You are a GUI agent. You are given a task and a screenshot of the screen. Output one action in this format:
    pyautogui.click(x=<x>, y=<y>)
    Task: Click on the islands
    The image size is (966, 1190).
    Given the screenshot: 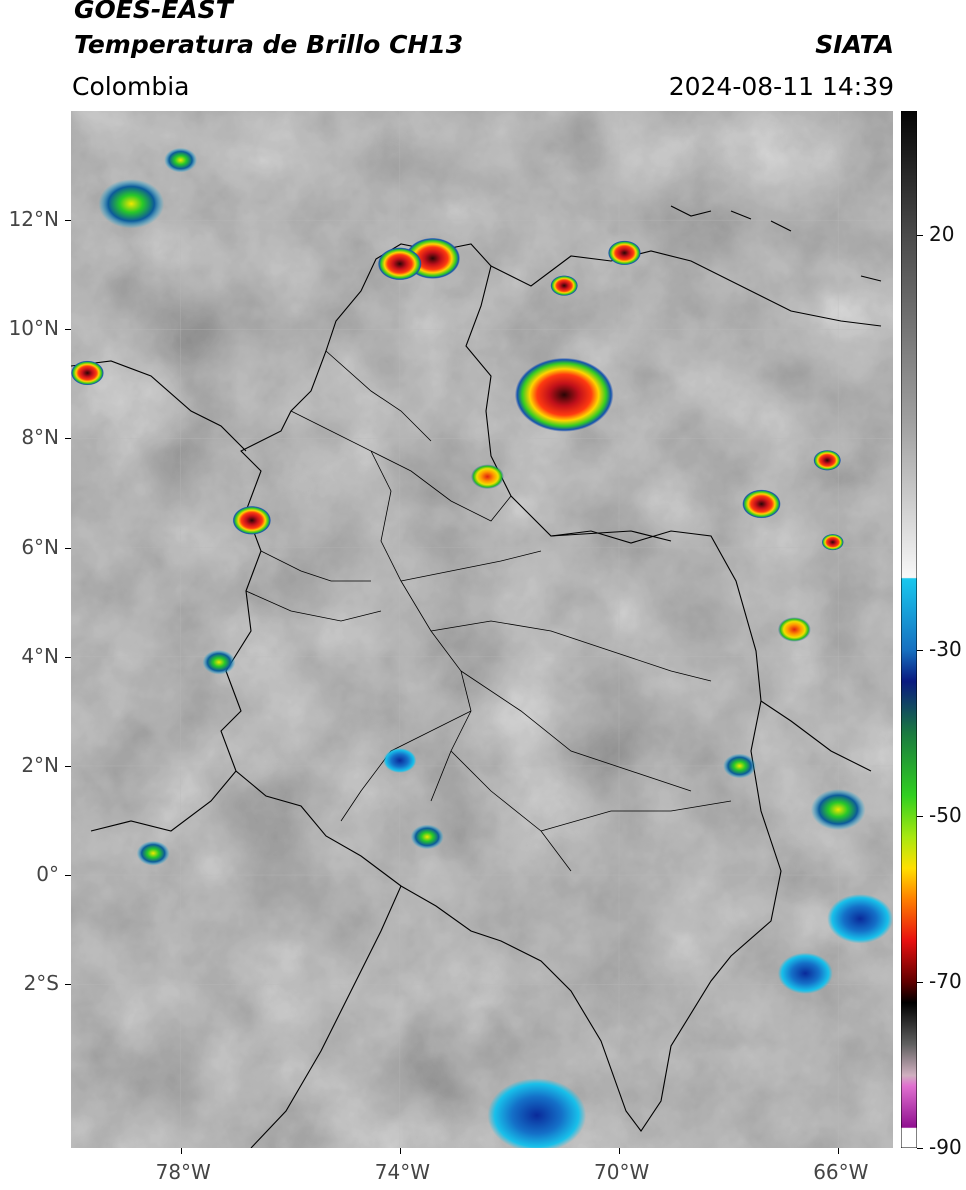 What is the action you would take?
    pyautogui.click(x=776, y=243)
    